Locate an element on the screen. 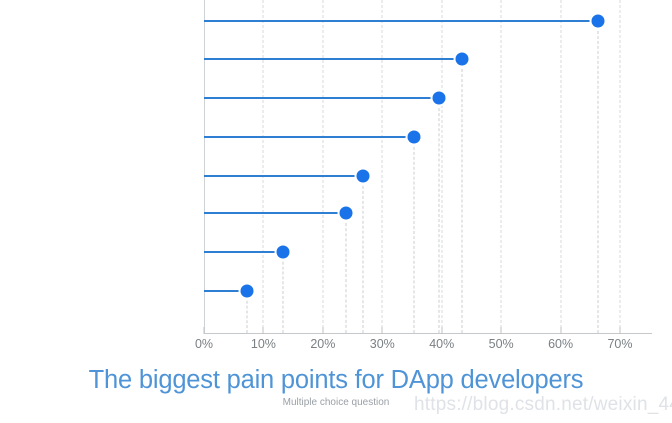 The height and width of the screenshot is (423, 672). chart-subtitle: Multiple choice question is located at coordinates (336, 402).